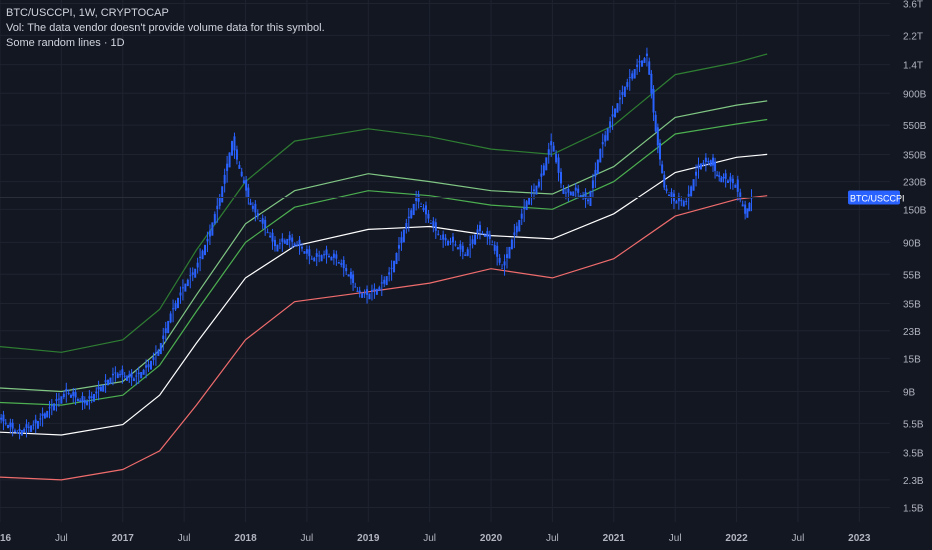 The width and height of the screenshot is (932, 550). What do you see at coordinates (306, 538) in the screenshot?
I see `x-tick-label: Jul` at bounding box center [306, 538].